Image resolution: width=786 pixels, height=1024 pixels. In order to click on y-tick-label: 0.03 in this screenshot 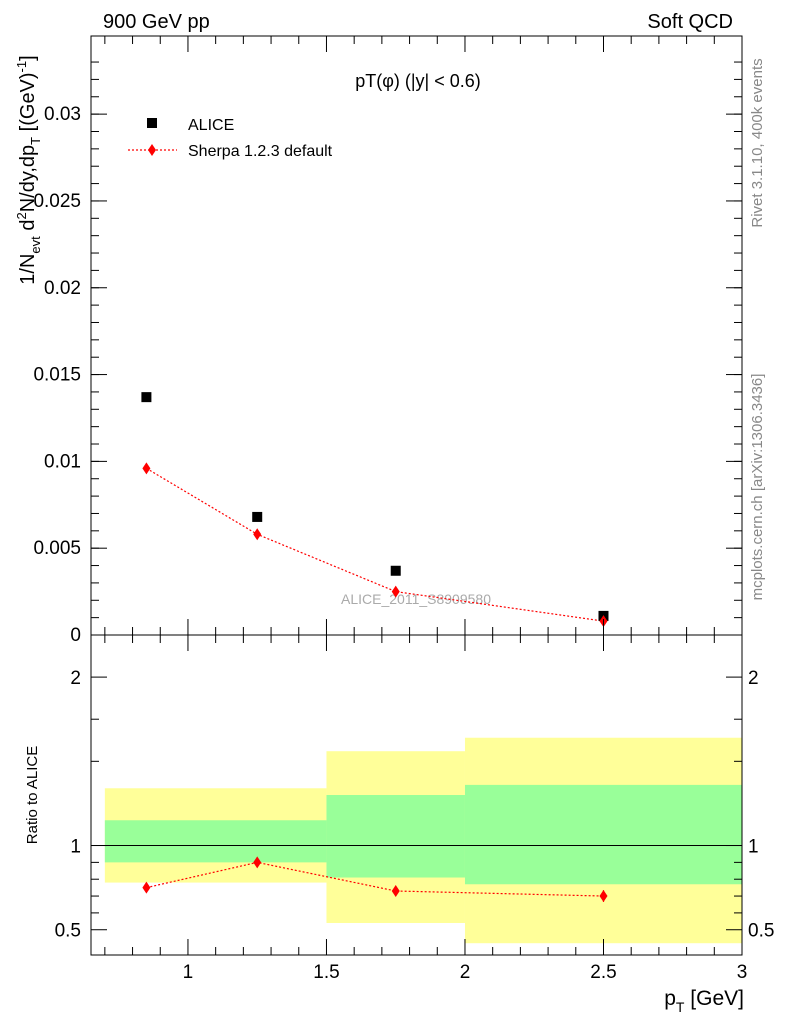, I will do `click(62, 114)`.